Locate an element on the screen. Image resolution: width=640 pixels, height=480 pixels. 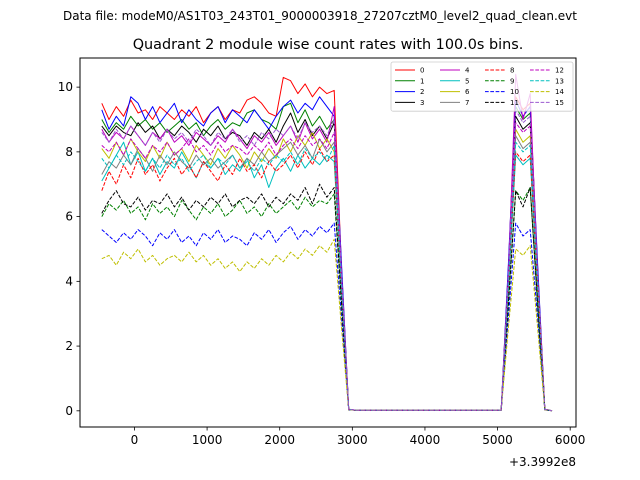
legend-label-11: 11 is located at coordinates (514, 103).